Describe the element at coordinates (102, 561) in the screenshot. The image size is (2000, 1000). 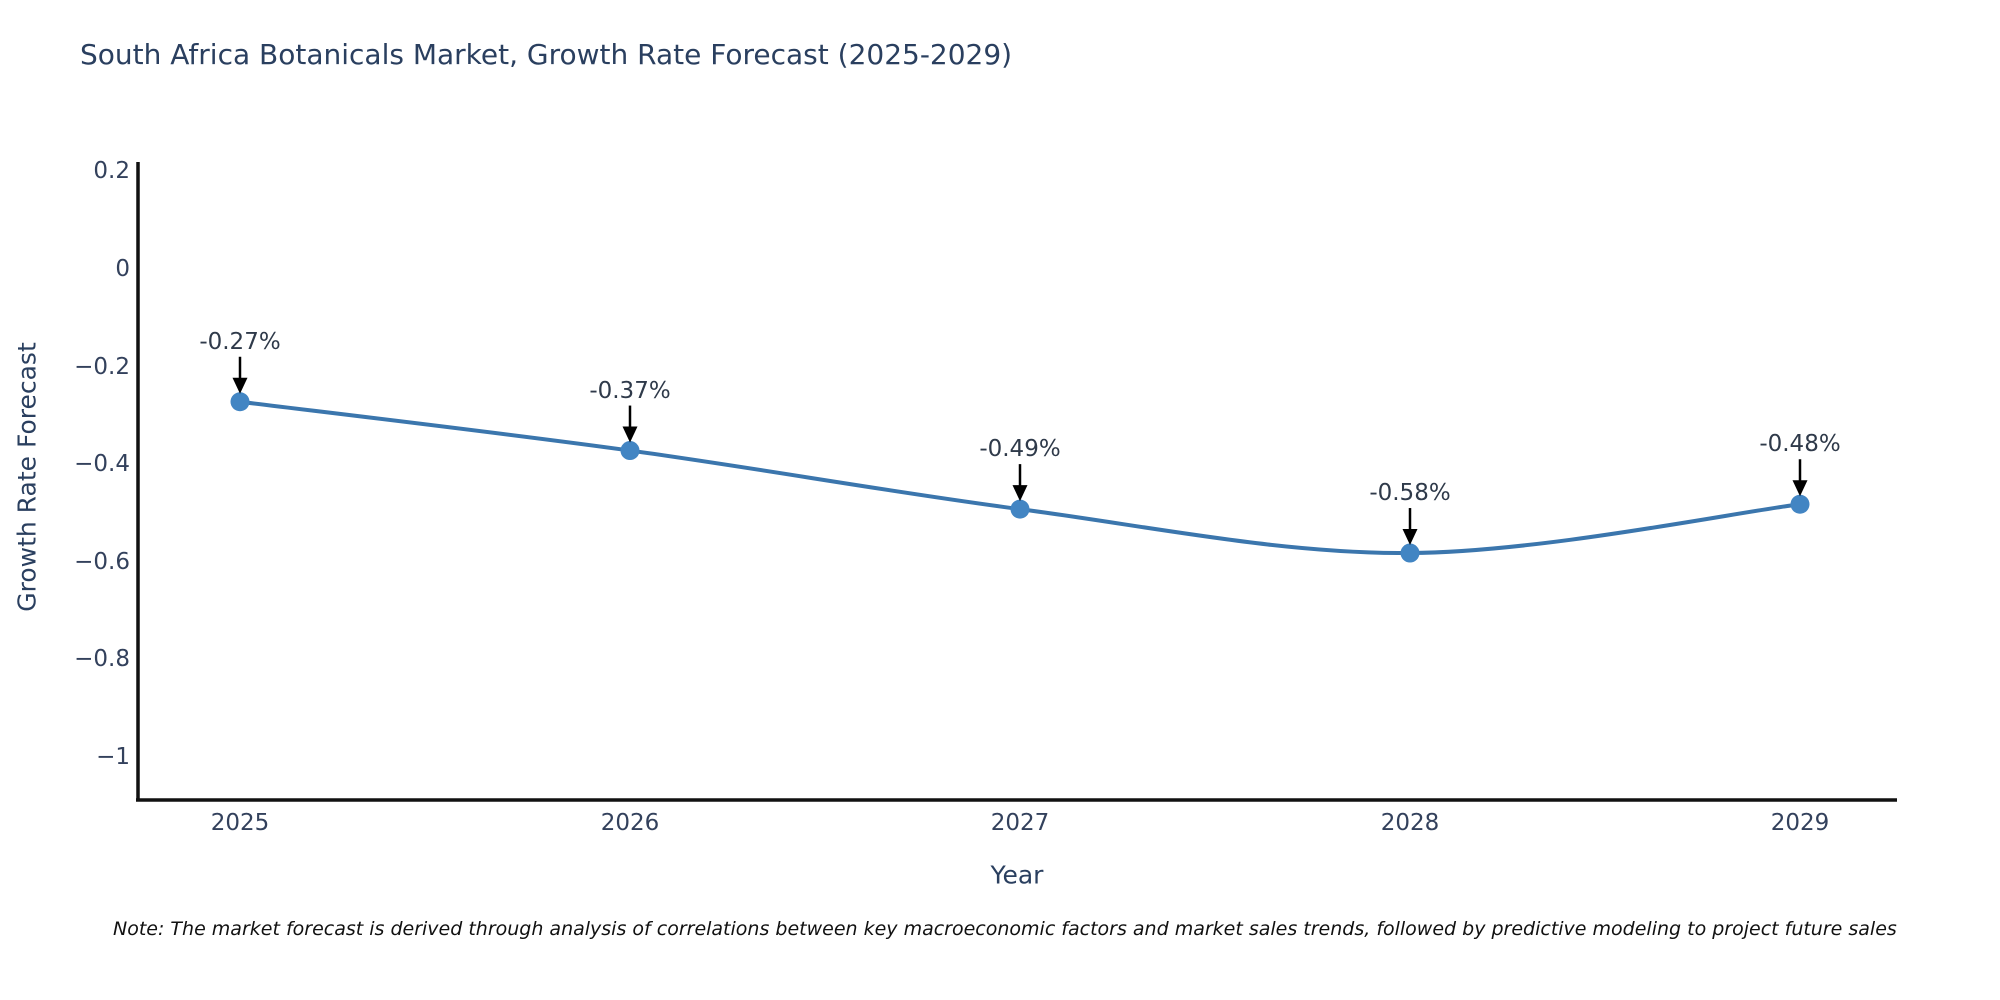
I see `y-tick-label: −0.6` at that location.